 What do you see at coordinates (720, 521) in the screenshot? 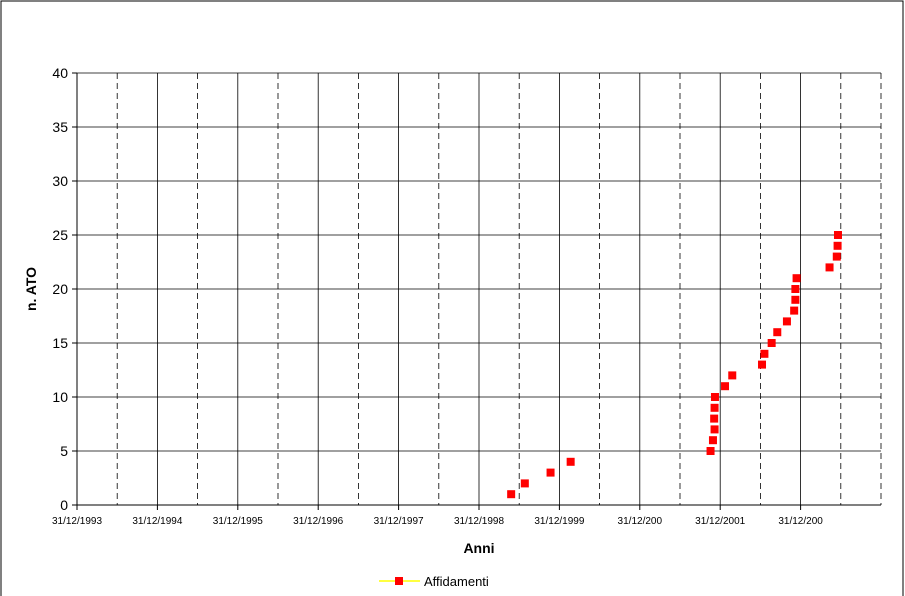
I see `x-tick-label: 31/12/2001` at bounding box center [720, 521].